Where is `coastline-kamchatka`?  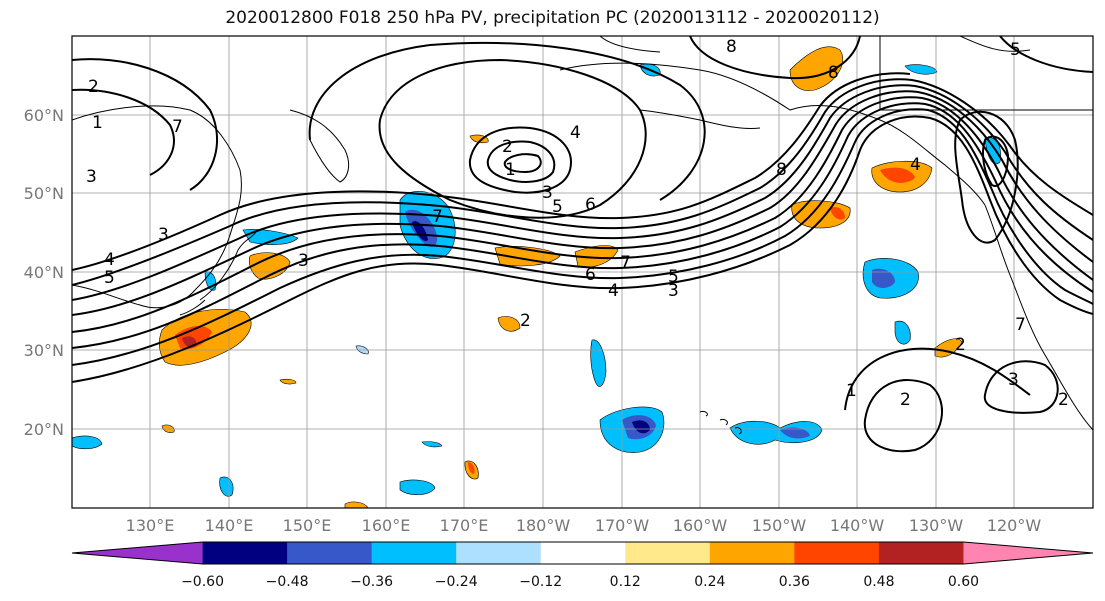 coastline-kamchatka is located at coordinates (319, 146).